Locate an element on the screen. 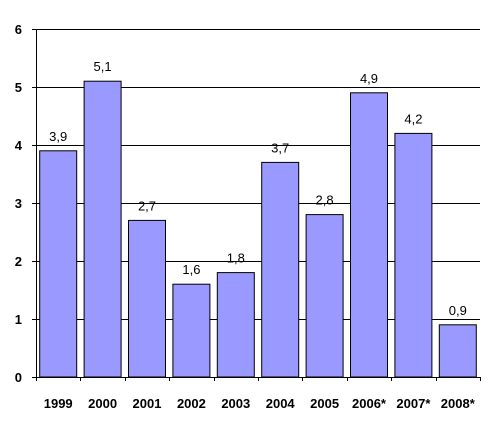 Image resolution: width=495 pixels, height=431 pixels. data-label-2002: 1,6 is located at coordinates (191, 269).